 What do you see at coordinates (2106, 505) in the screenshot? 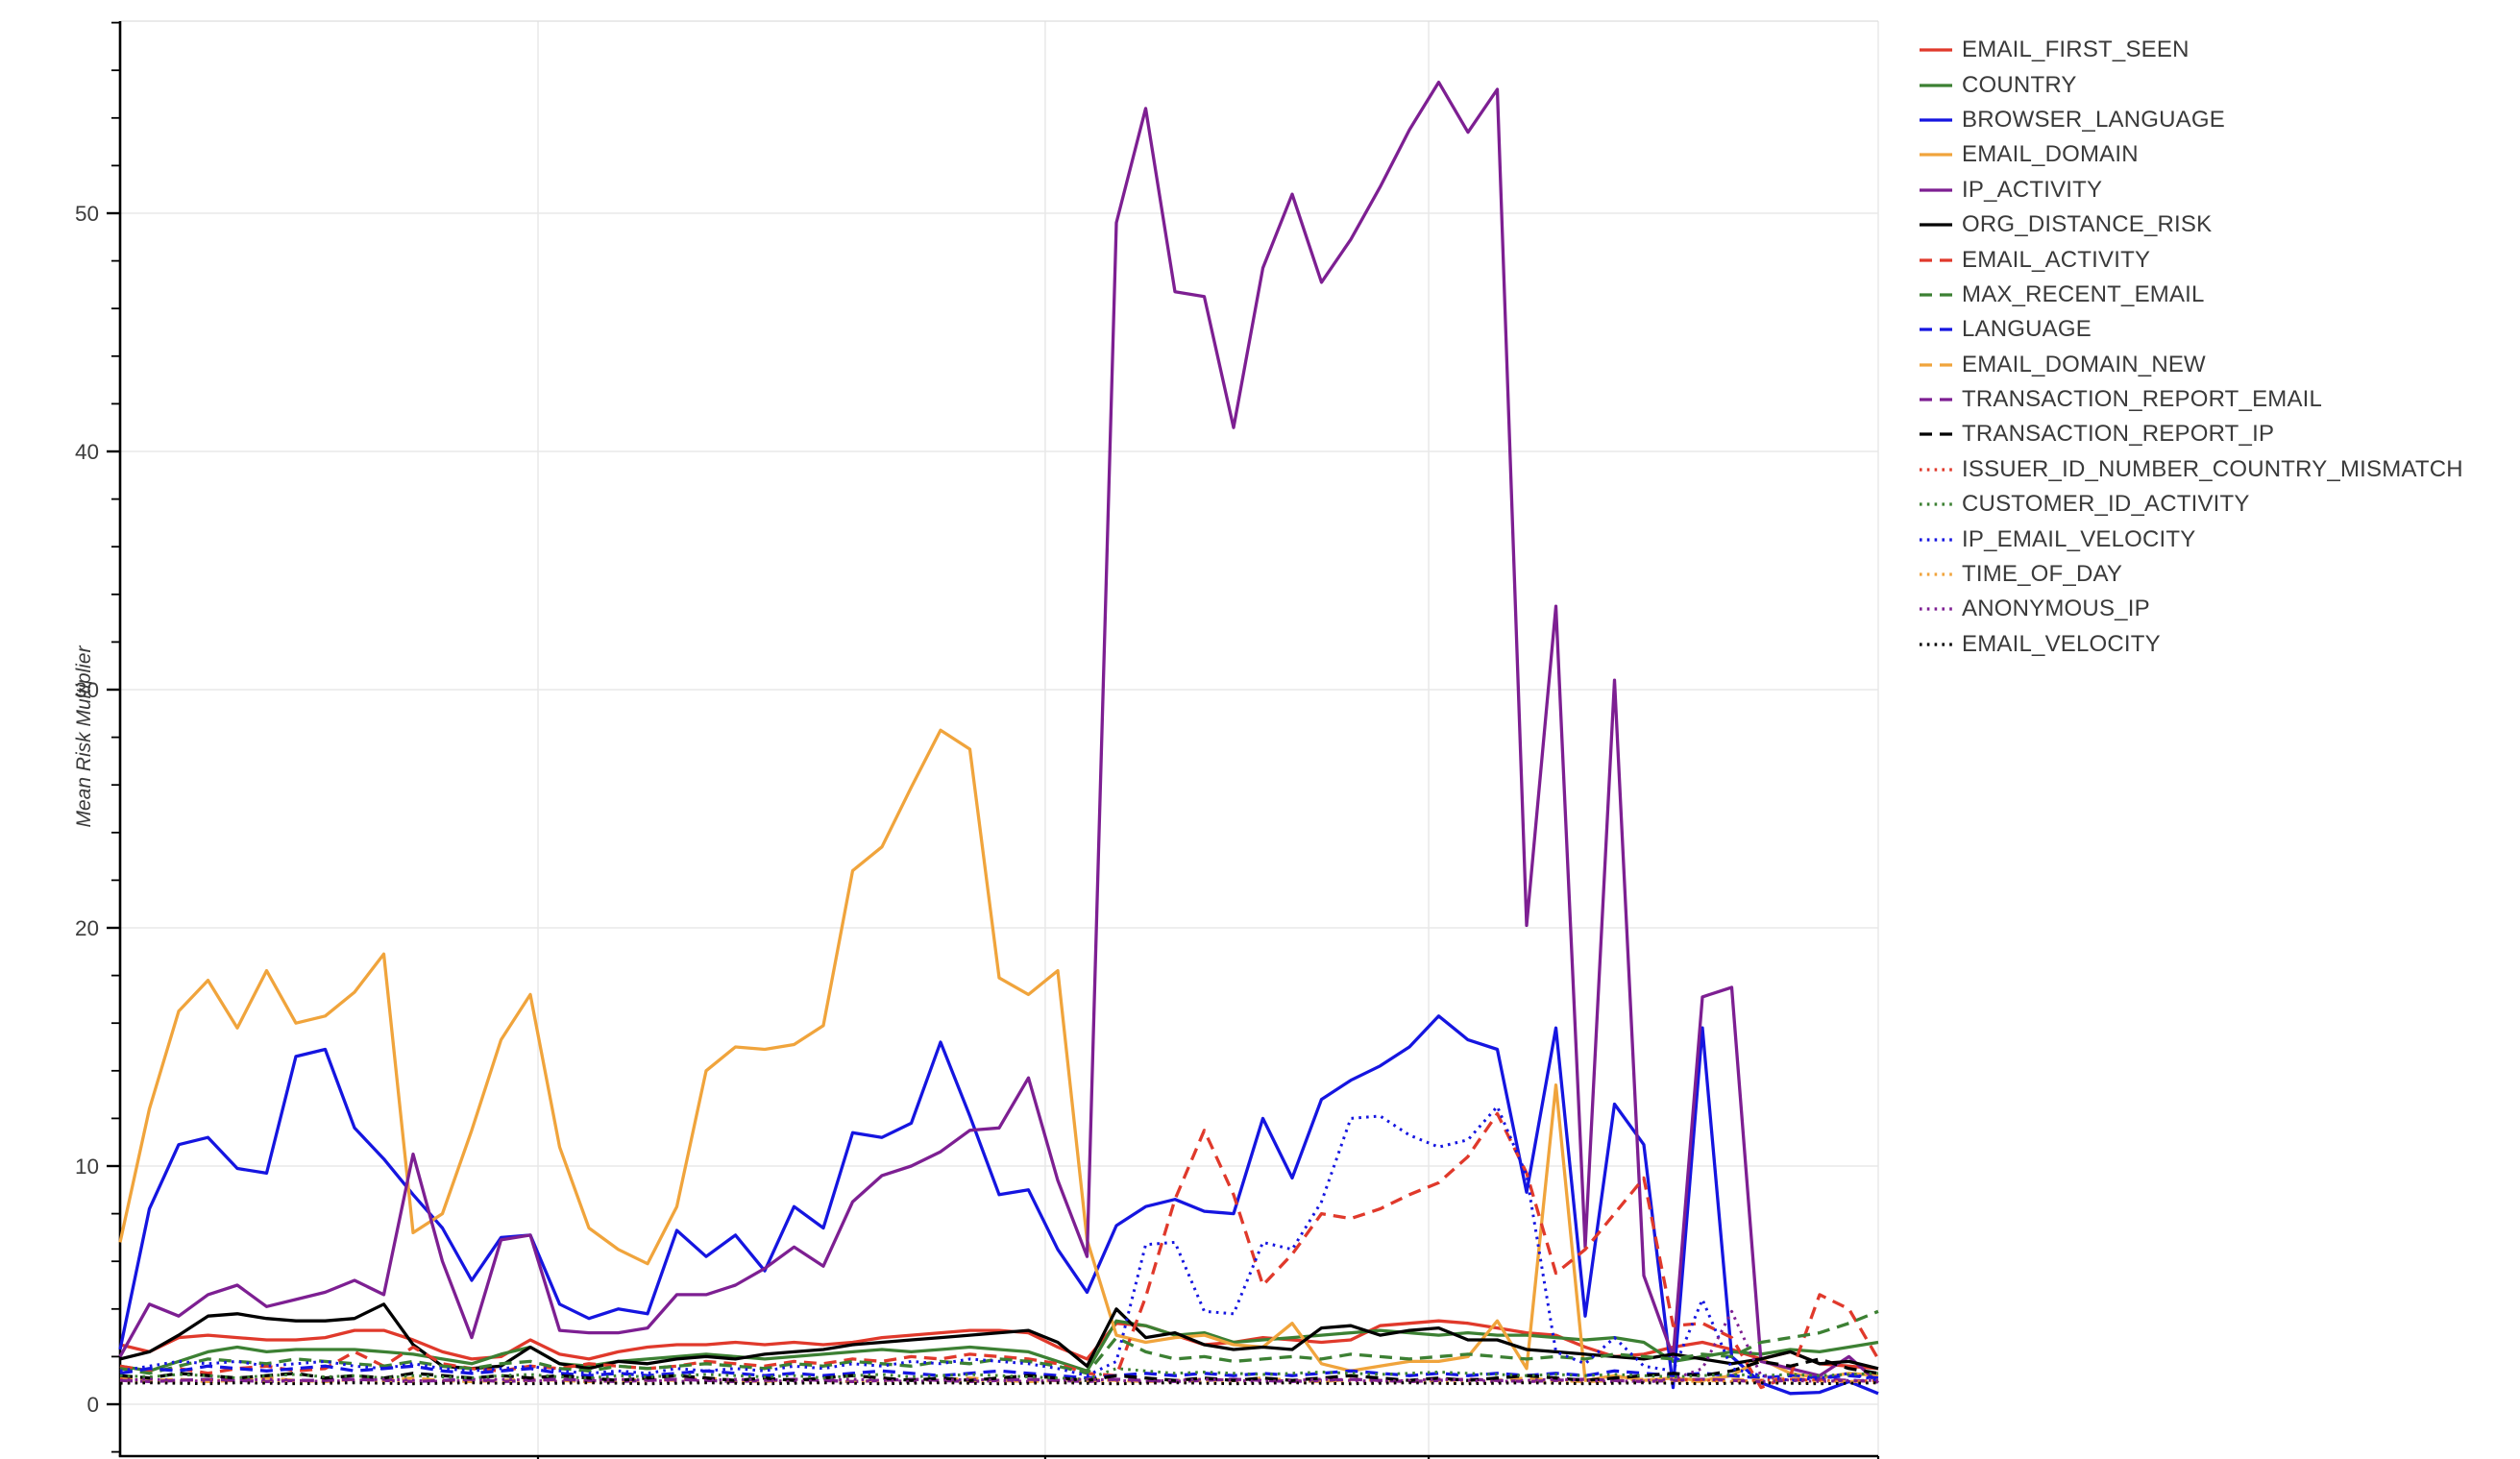
I see `legend-label: CUSTOMER_ID_ACTIVITY` at bounding box center [2106, 505].